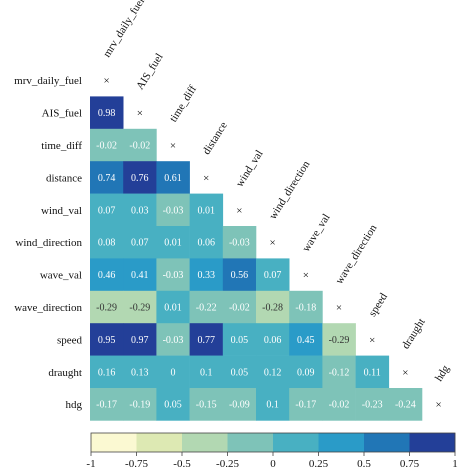  I want to click on cell-value-label: -0.24, so click(405, 405).